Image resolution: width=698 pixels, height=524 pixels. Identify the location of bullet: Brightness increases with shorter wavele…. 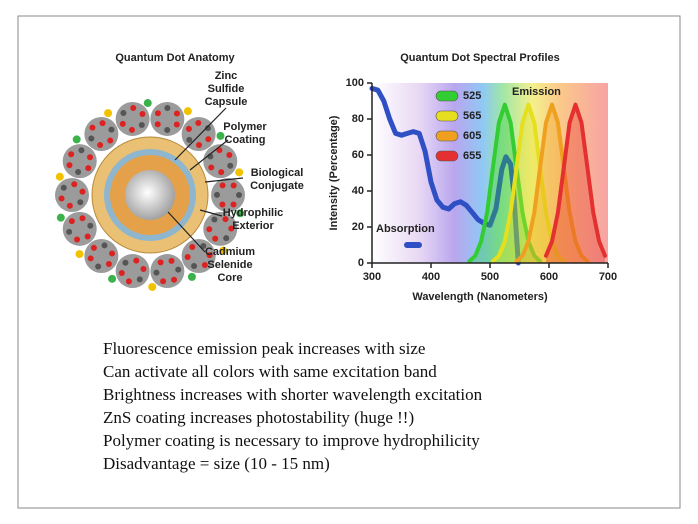
(293, 394).